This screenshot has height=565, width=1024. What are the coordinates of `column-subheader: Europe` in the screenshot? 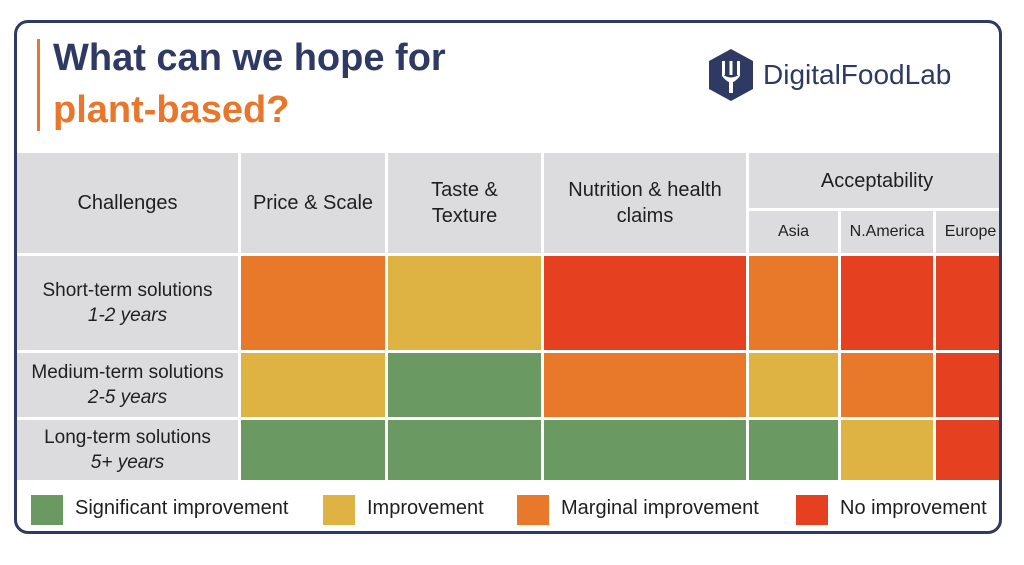 It's located at (967, 232).